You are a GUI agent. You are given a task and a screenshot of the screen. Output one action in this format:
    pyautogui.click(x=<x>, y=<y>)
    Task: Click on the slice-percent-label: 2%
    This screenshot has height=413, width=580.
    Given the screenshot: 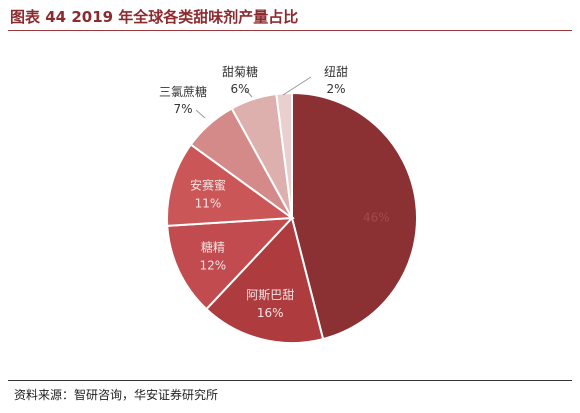 What is the action you would take?
    pyautogui.click(x=335, y=89)
    